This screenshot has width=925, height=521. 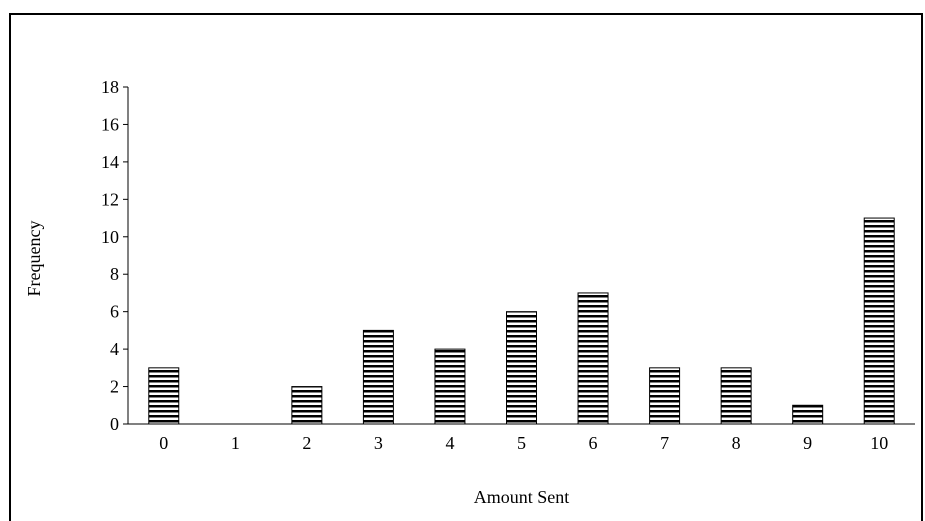 I want to click on y-tick-label: 14, so click(x=110, y=162).